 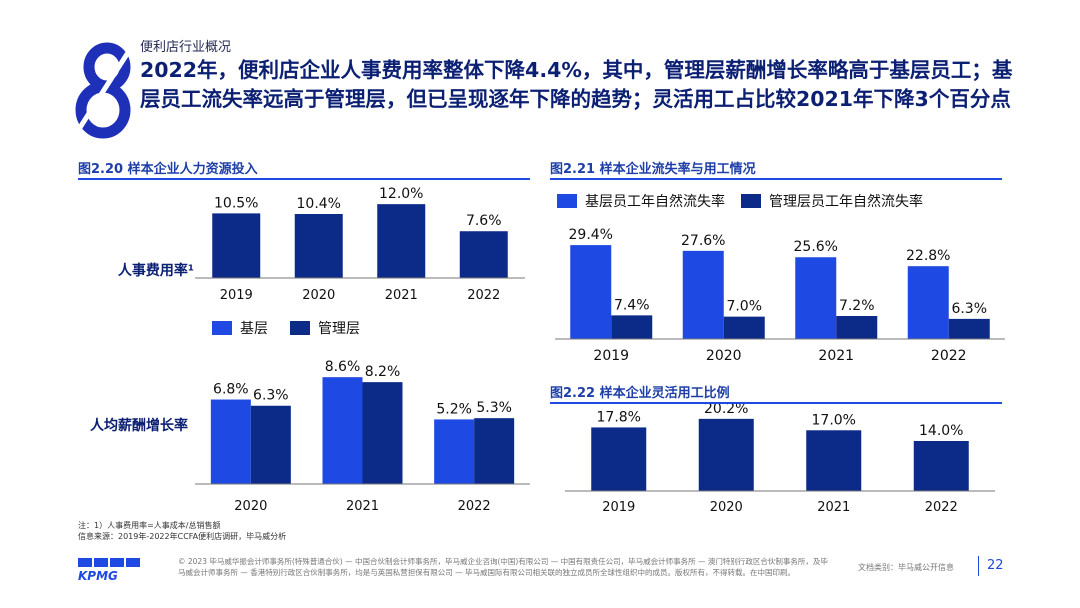 I want to click on legend-label-management: 管理层, so click(x=339, y=329).